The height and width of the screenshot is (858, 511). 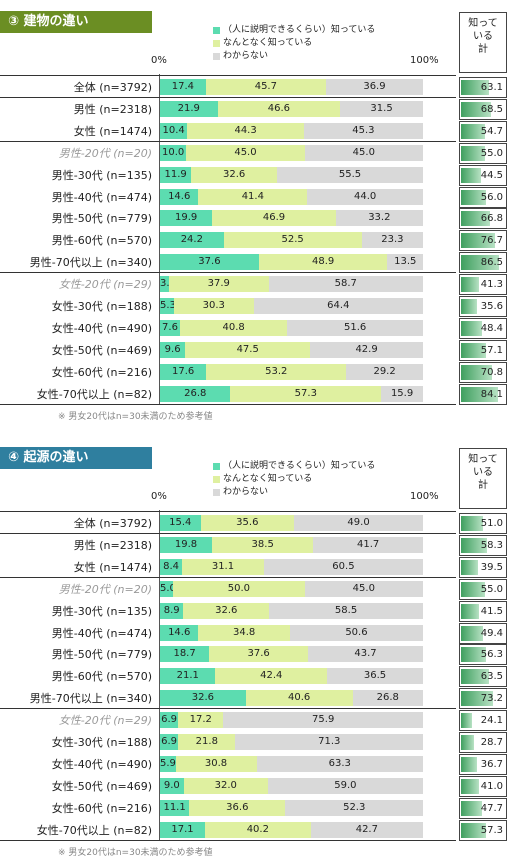 I want to click on known-total-cell: 63.1, so click(x=483, y=87).